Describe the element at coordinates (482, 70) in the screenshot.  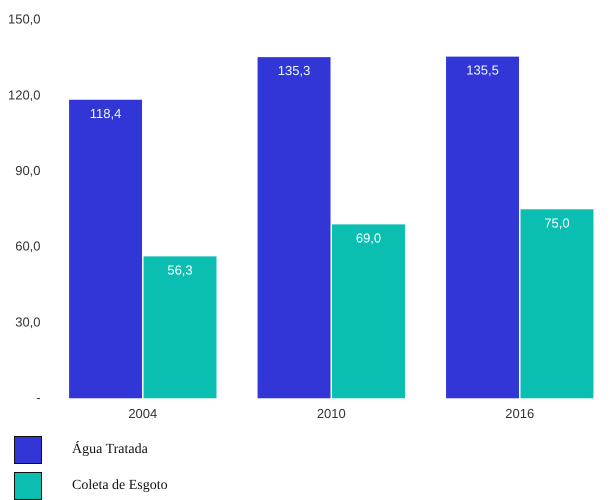
I see `data-label: 135,5` at that location.